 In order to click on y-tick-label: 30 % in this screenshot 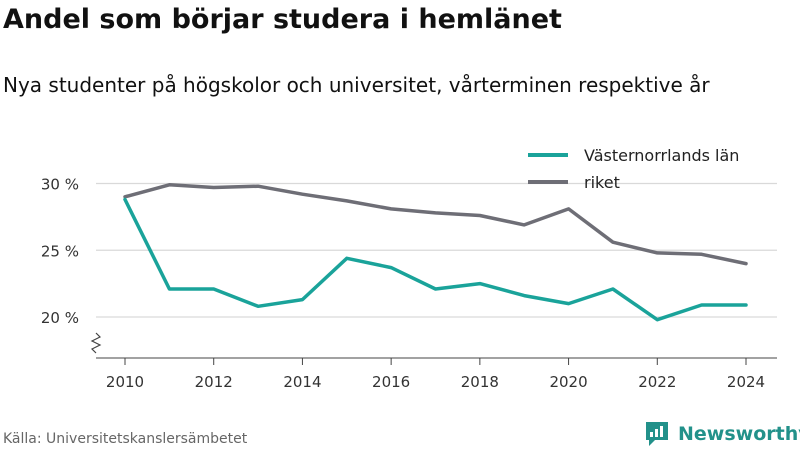, I will do `click(60, 185)`.